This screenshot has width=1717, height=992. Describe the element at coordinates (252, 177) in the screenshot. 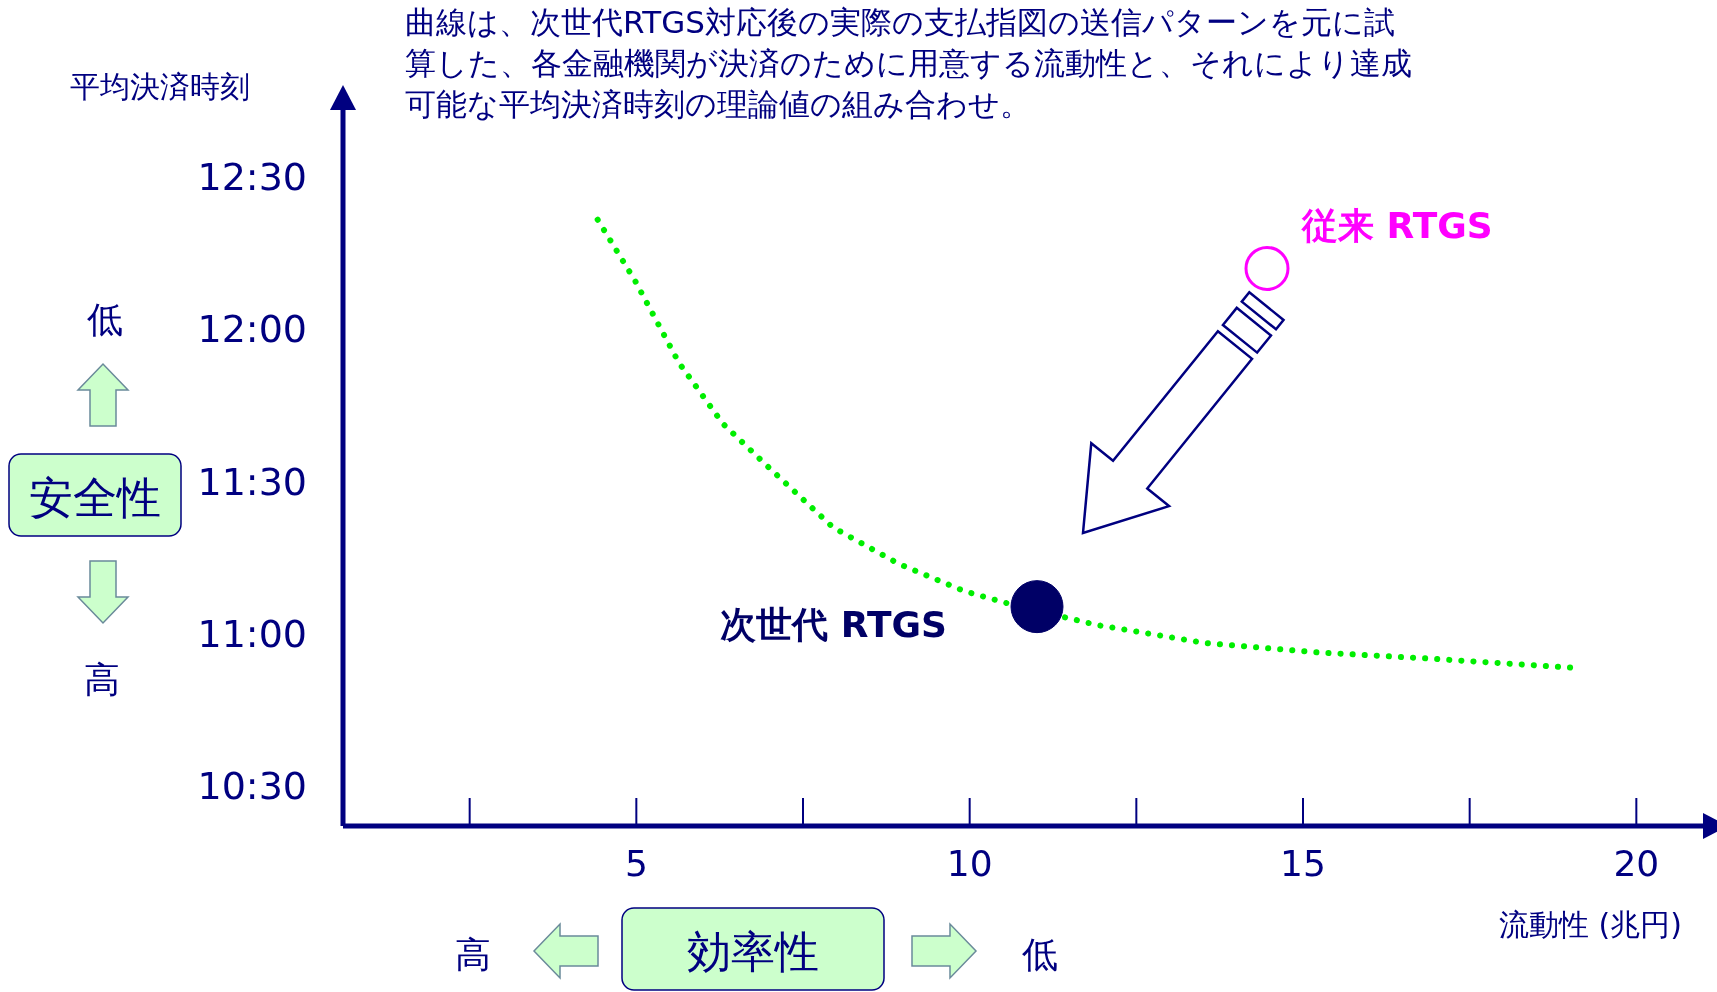

I see `y-tick-label: 12:30` at that location.